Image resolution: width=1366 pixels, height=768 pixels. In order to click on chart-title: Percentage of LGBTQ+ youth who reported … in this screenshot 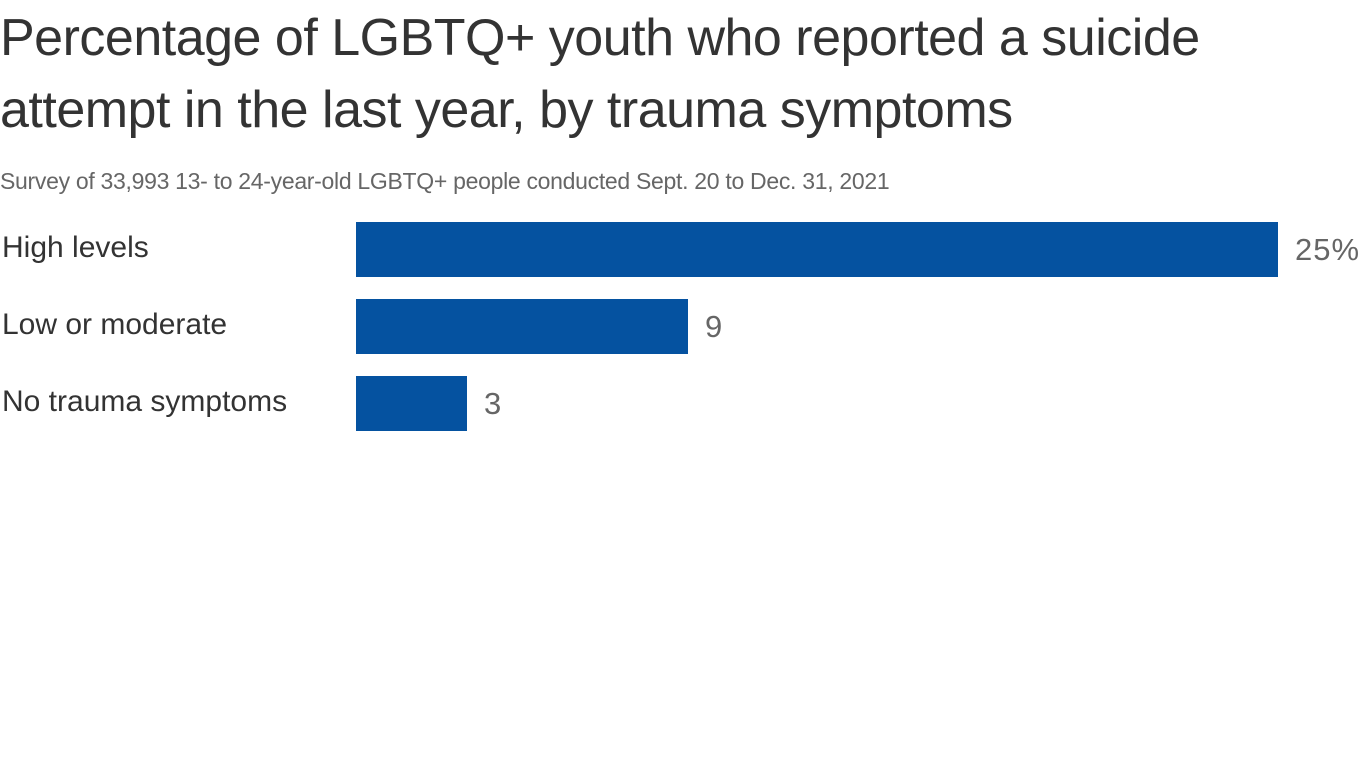, I will do `click(600, 74)`.